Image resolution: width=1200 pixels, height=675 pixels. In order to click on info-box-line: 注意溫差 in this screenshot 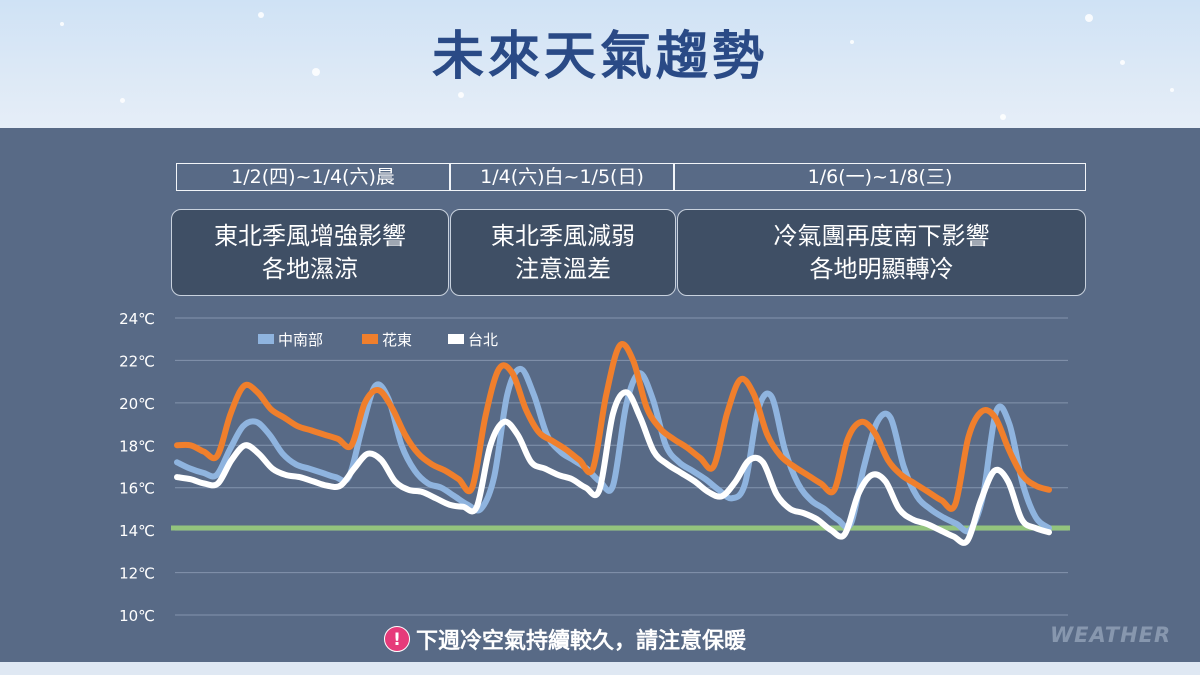, I will do `click(563, 268)`.